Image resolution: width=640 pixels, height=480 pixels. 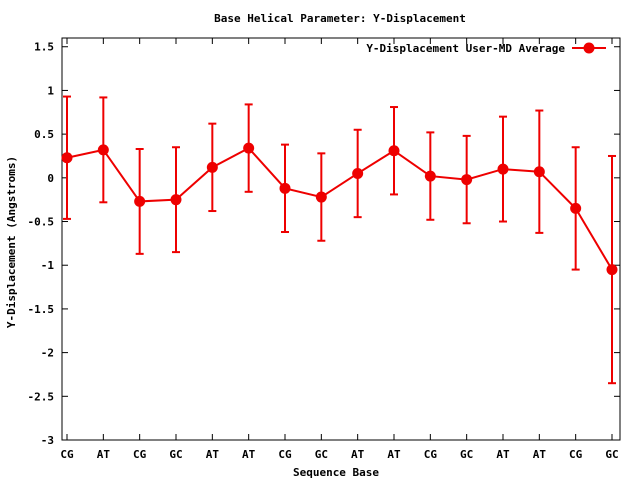 What do you see at coordinates (48, 265) in the screenshot?
I see `y-tick-label: -1` at bounding box center [48, 265].